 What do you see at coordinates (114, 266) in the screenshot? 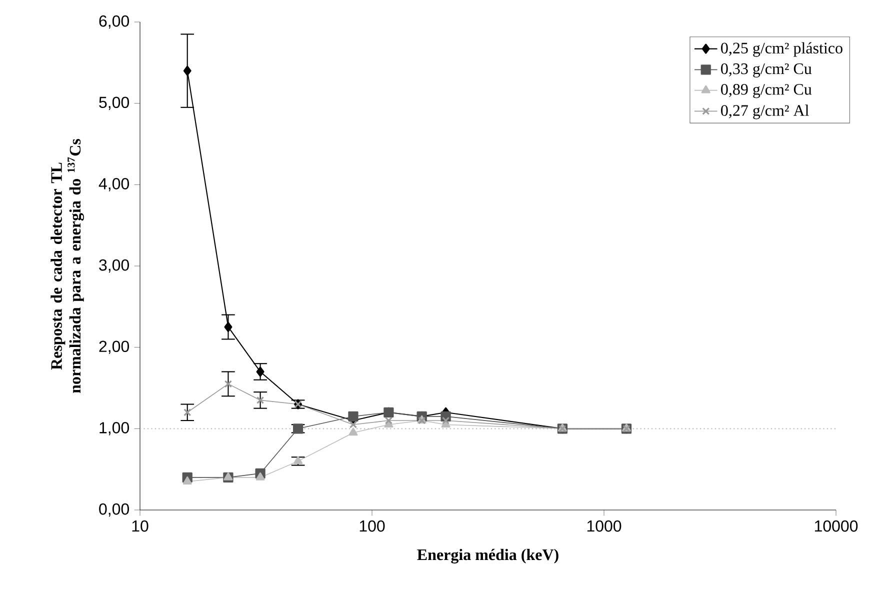
I see `y-tick-label: 3,00` at bounding box center [114, 266].